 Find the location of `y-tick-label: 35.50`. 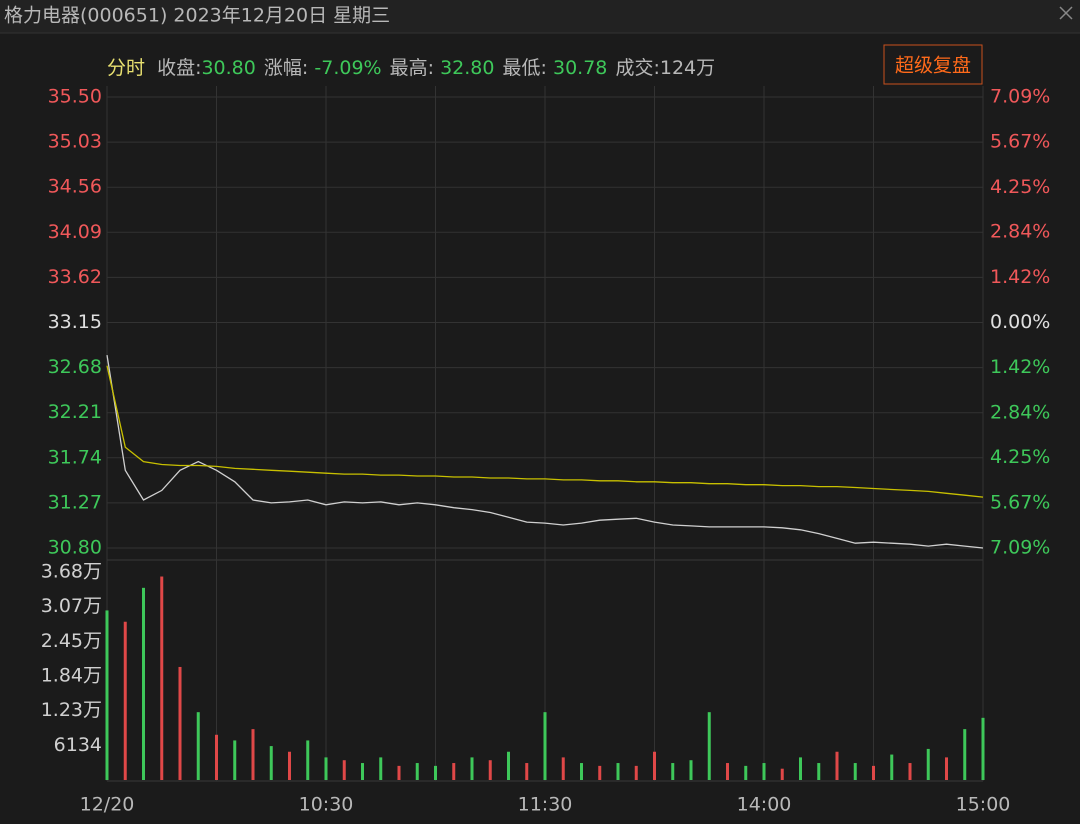

y-tick-label: 35.50 is located at coordinates (75, 97).